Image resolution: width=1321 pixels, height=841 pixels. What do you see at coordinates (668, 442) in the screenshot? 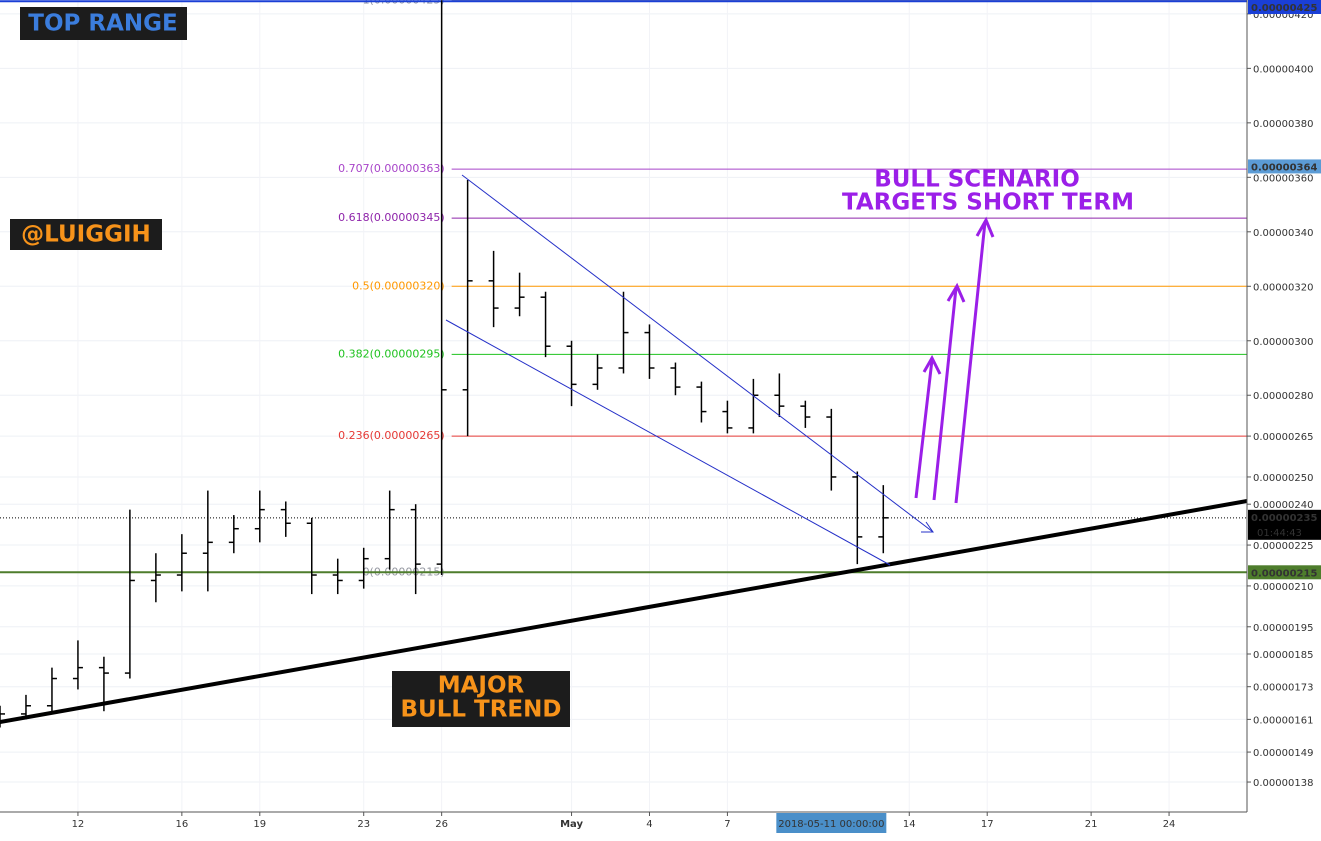
I see `channel-lower` at bounding box center [668, 442].